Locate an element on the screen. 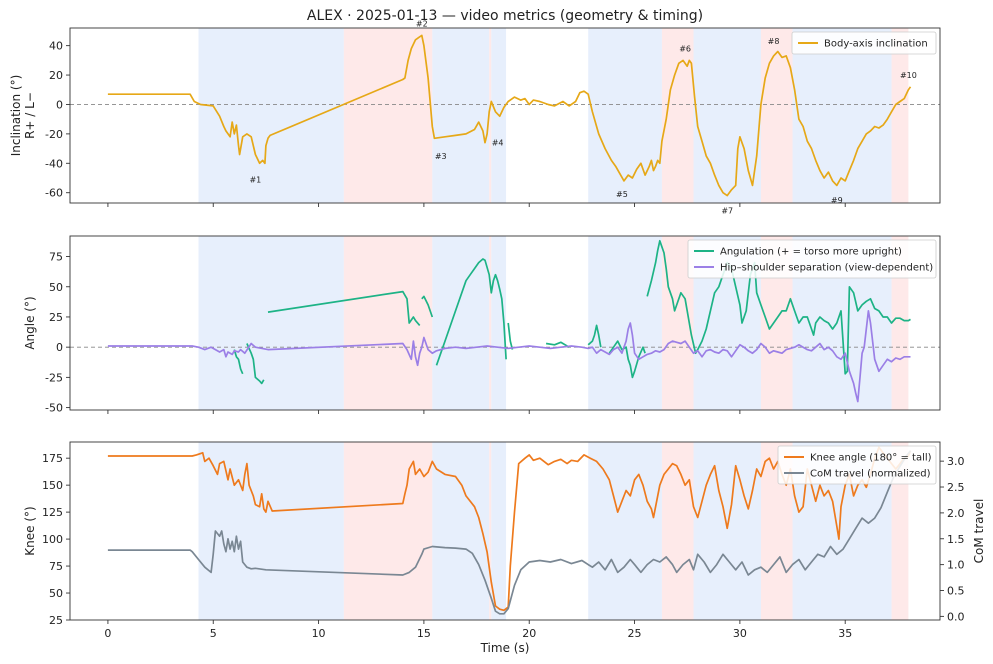 Image resolution: width=993 pixels, height=664 pixels. y-right-tick-label: 1.5 is located at coordinates (956, 539).